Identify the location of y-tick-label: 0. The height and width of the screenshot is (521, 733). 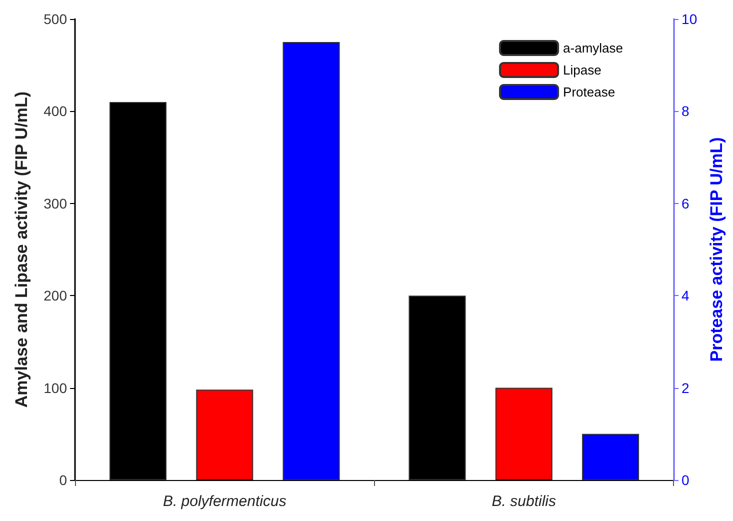
(63, 480).